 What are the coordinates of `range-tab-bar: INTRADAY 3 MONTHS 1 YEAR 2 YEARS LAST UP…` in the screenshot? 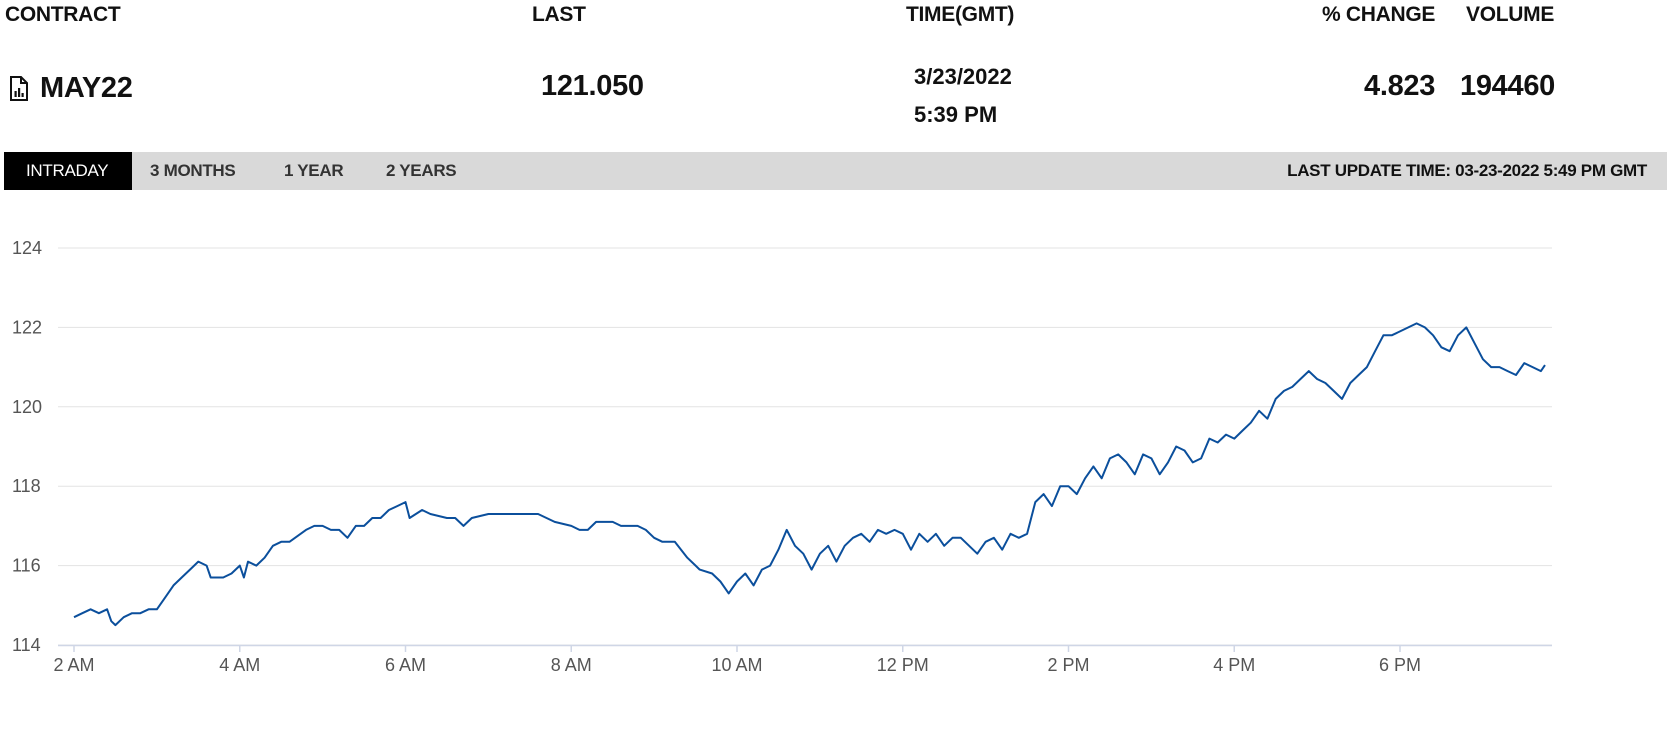 It's located at (835, 171).